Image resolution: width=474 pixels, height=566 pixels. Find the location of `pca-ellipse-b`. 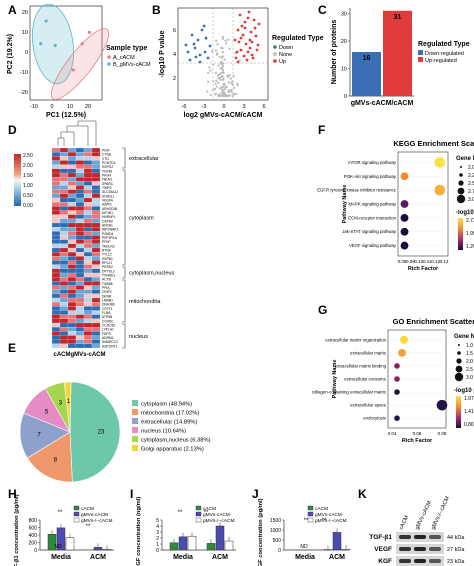

pca-ellipse-b is located at coordinates (53, 44).